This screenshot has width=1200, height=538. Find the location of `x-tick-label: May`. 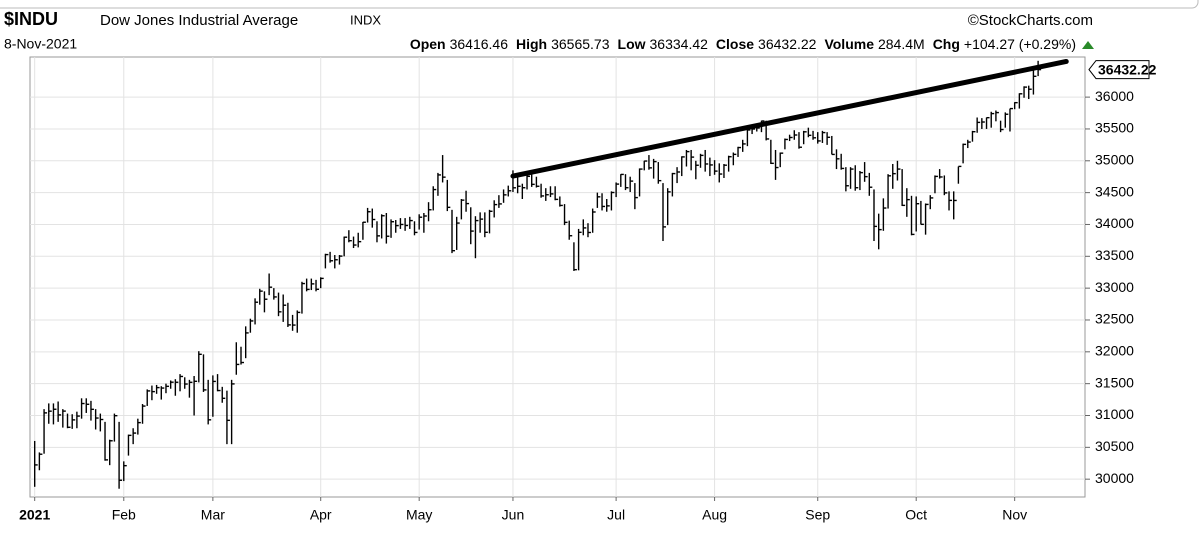

x-tick-label: May is located at coordinates (419, 515).